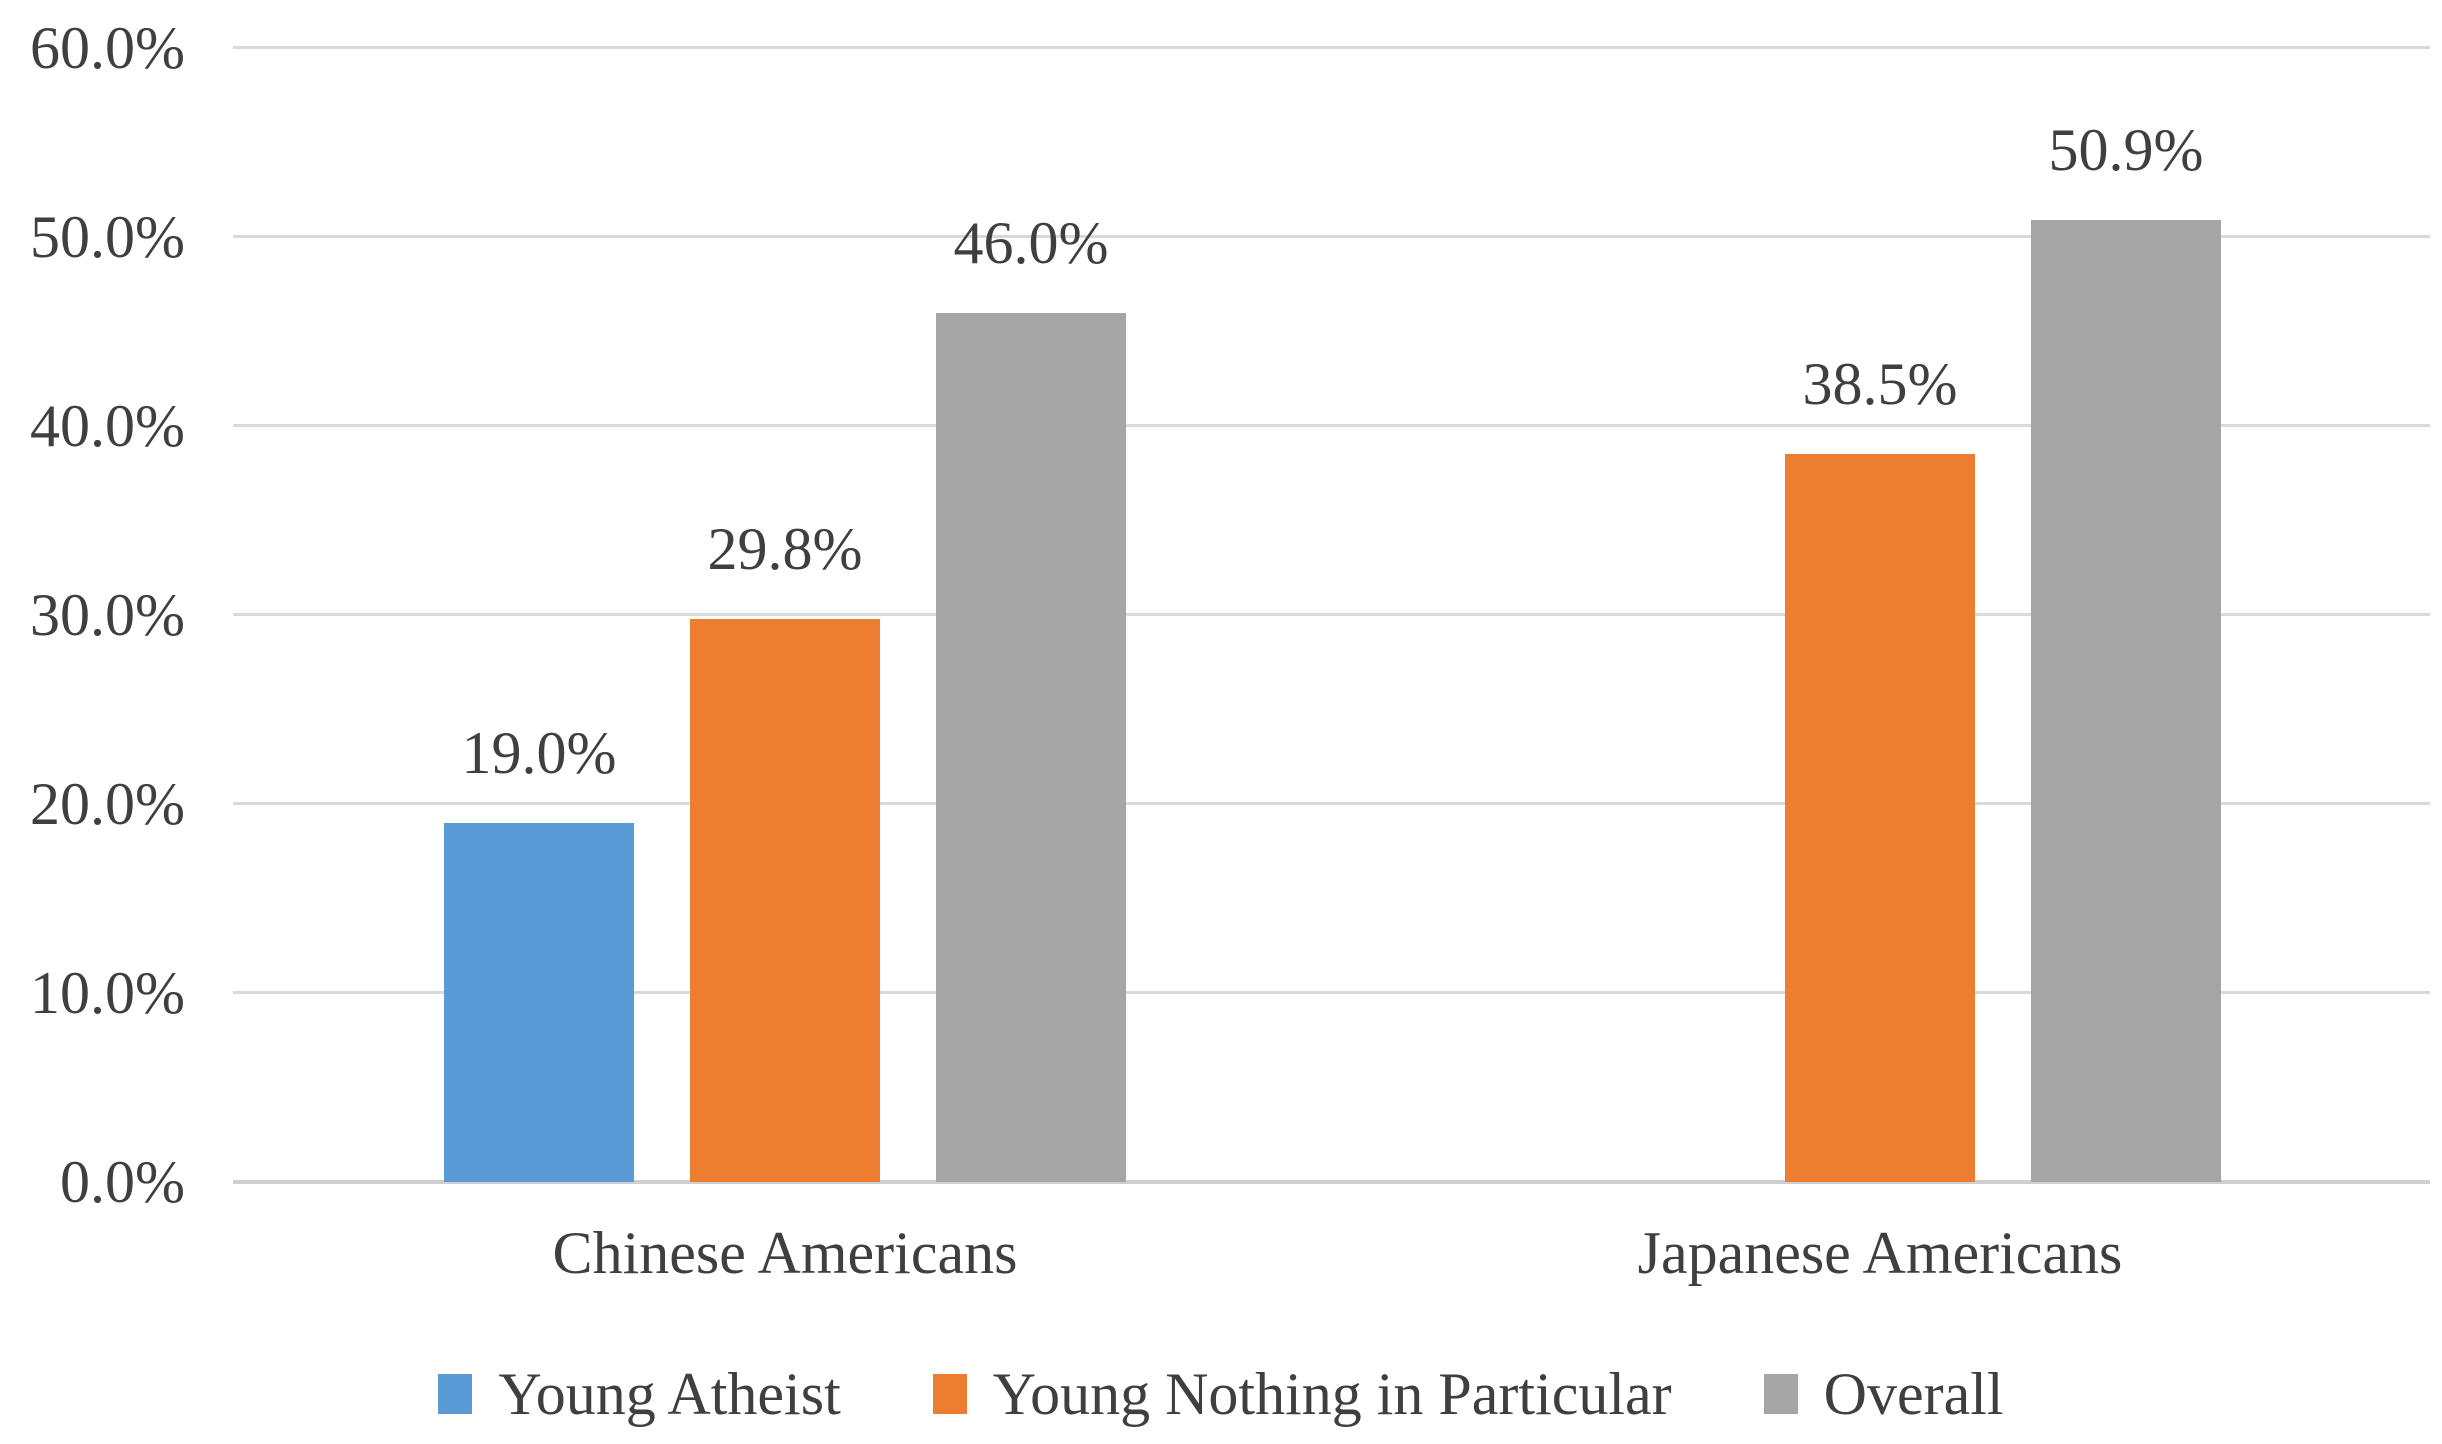 This screenshot has width=2442, height=1444. I want to click on y-axis-tick-label: 0.0%, so click(122, 1182).